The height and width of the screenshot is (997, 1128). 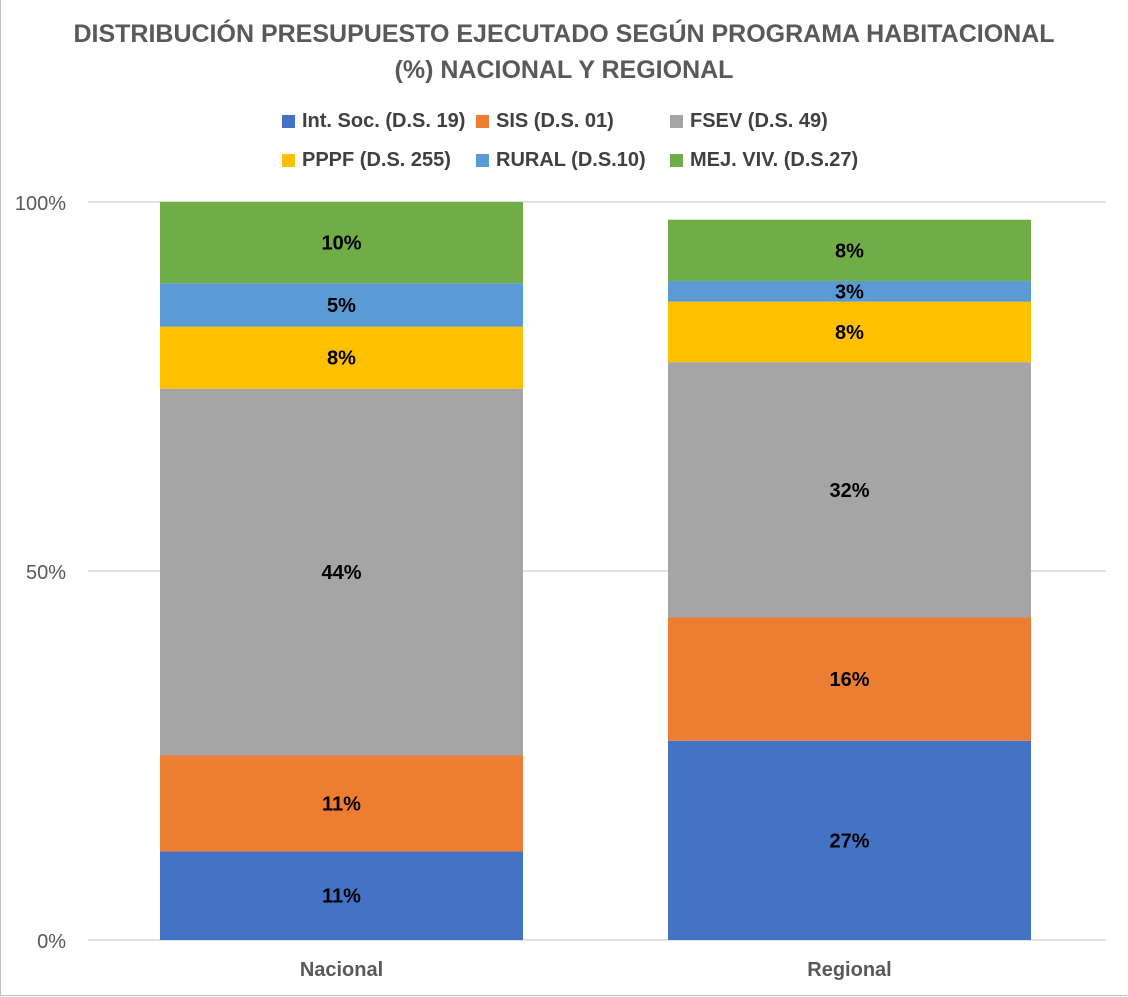 I want to click on x-tick-label-nacional: Nacional, so click(x=341, y=970).